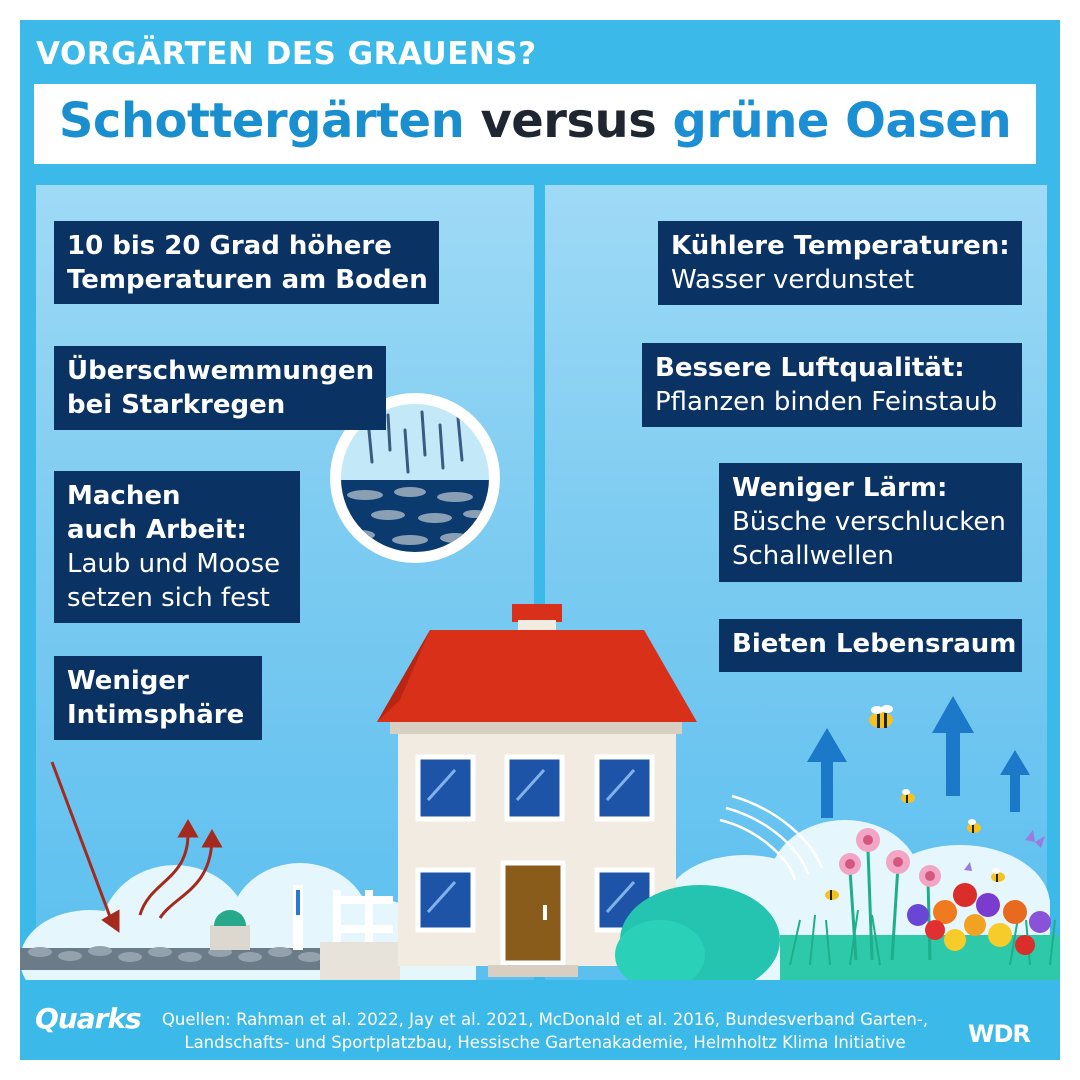 The height and width of the screenshot is (1080, 1080). I want to click on fact-cooler-line2: Wasser verdunstet, so click(793, 280).